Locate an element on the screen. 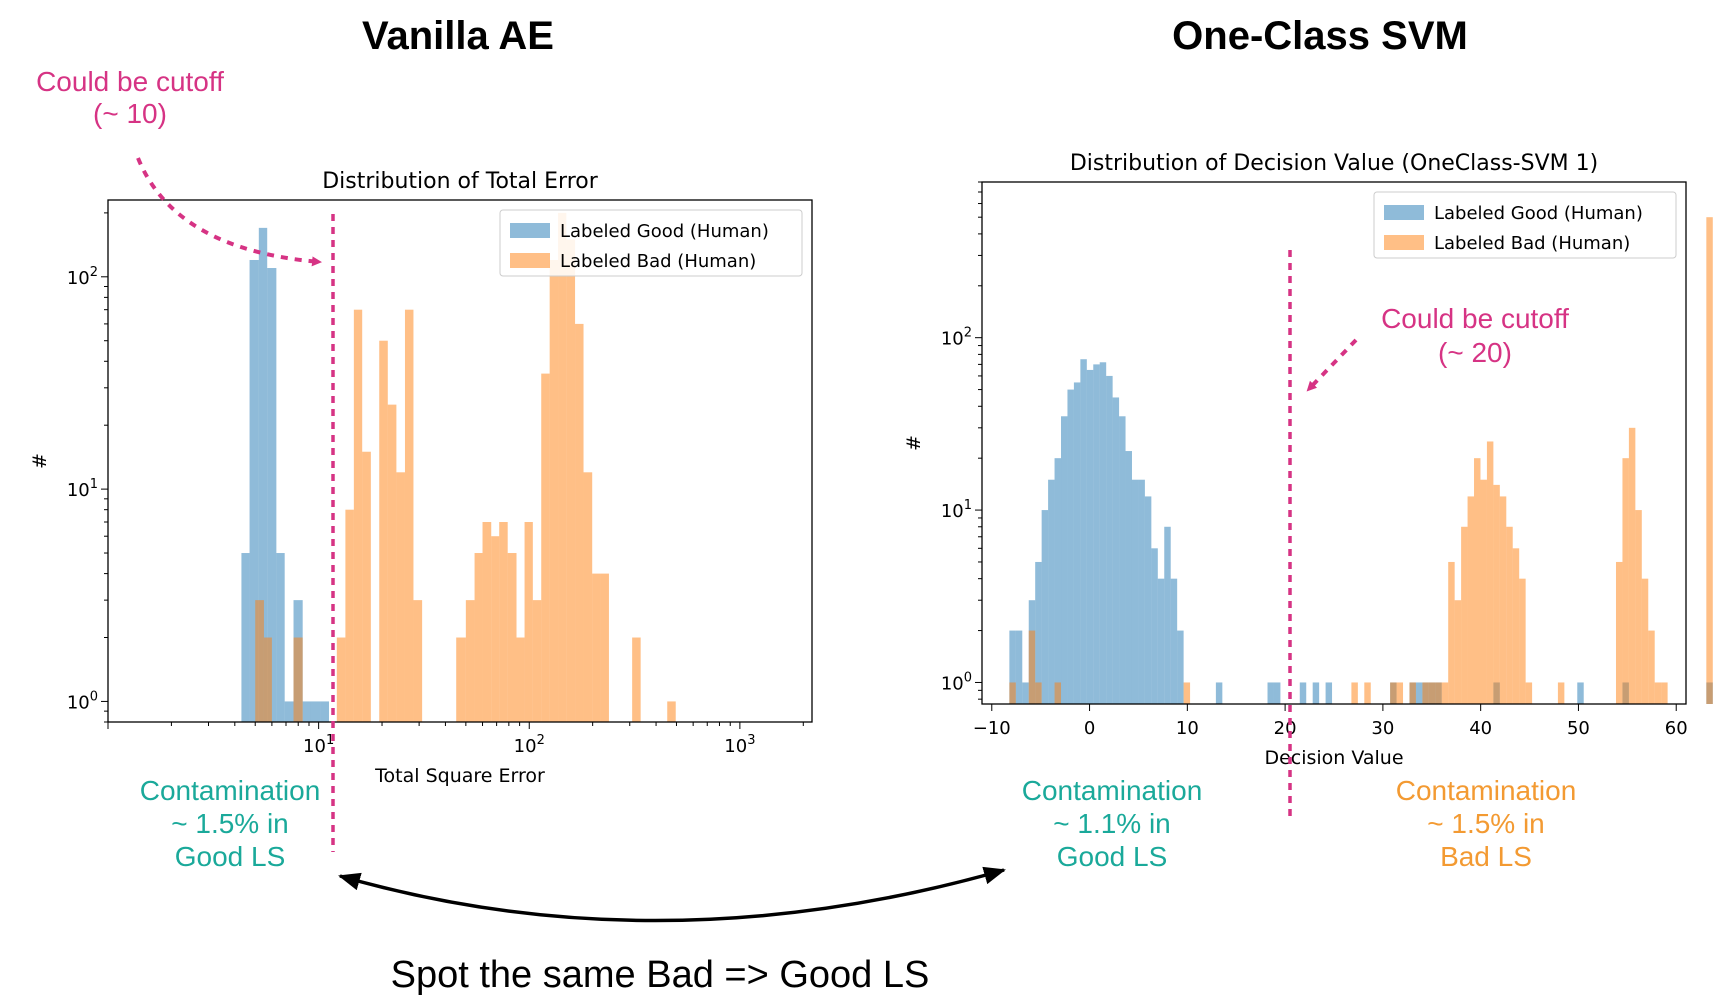 This screenshot has width=1716, height=997. contam-right-line3: Bad LS is located at coordinates (1486, 856).